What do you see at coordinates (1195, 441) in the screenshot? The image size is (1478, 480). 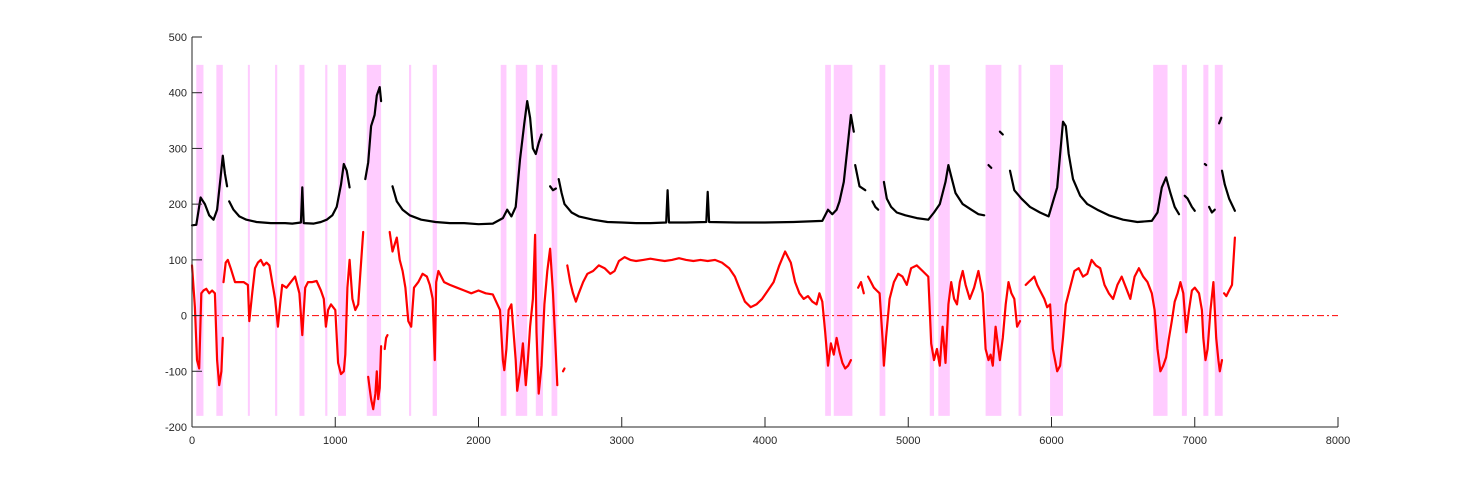 I see `x-tick-label-7000: 7000` at bounding box center [1195, 441].